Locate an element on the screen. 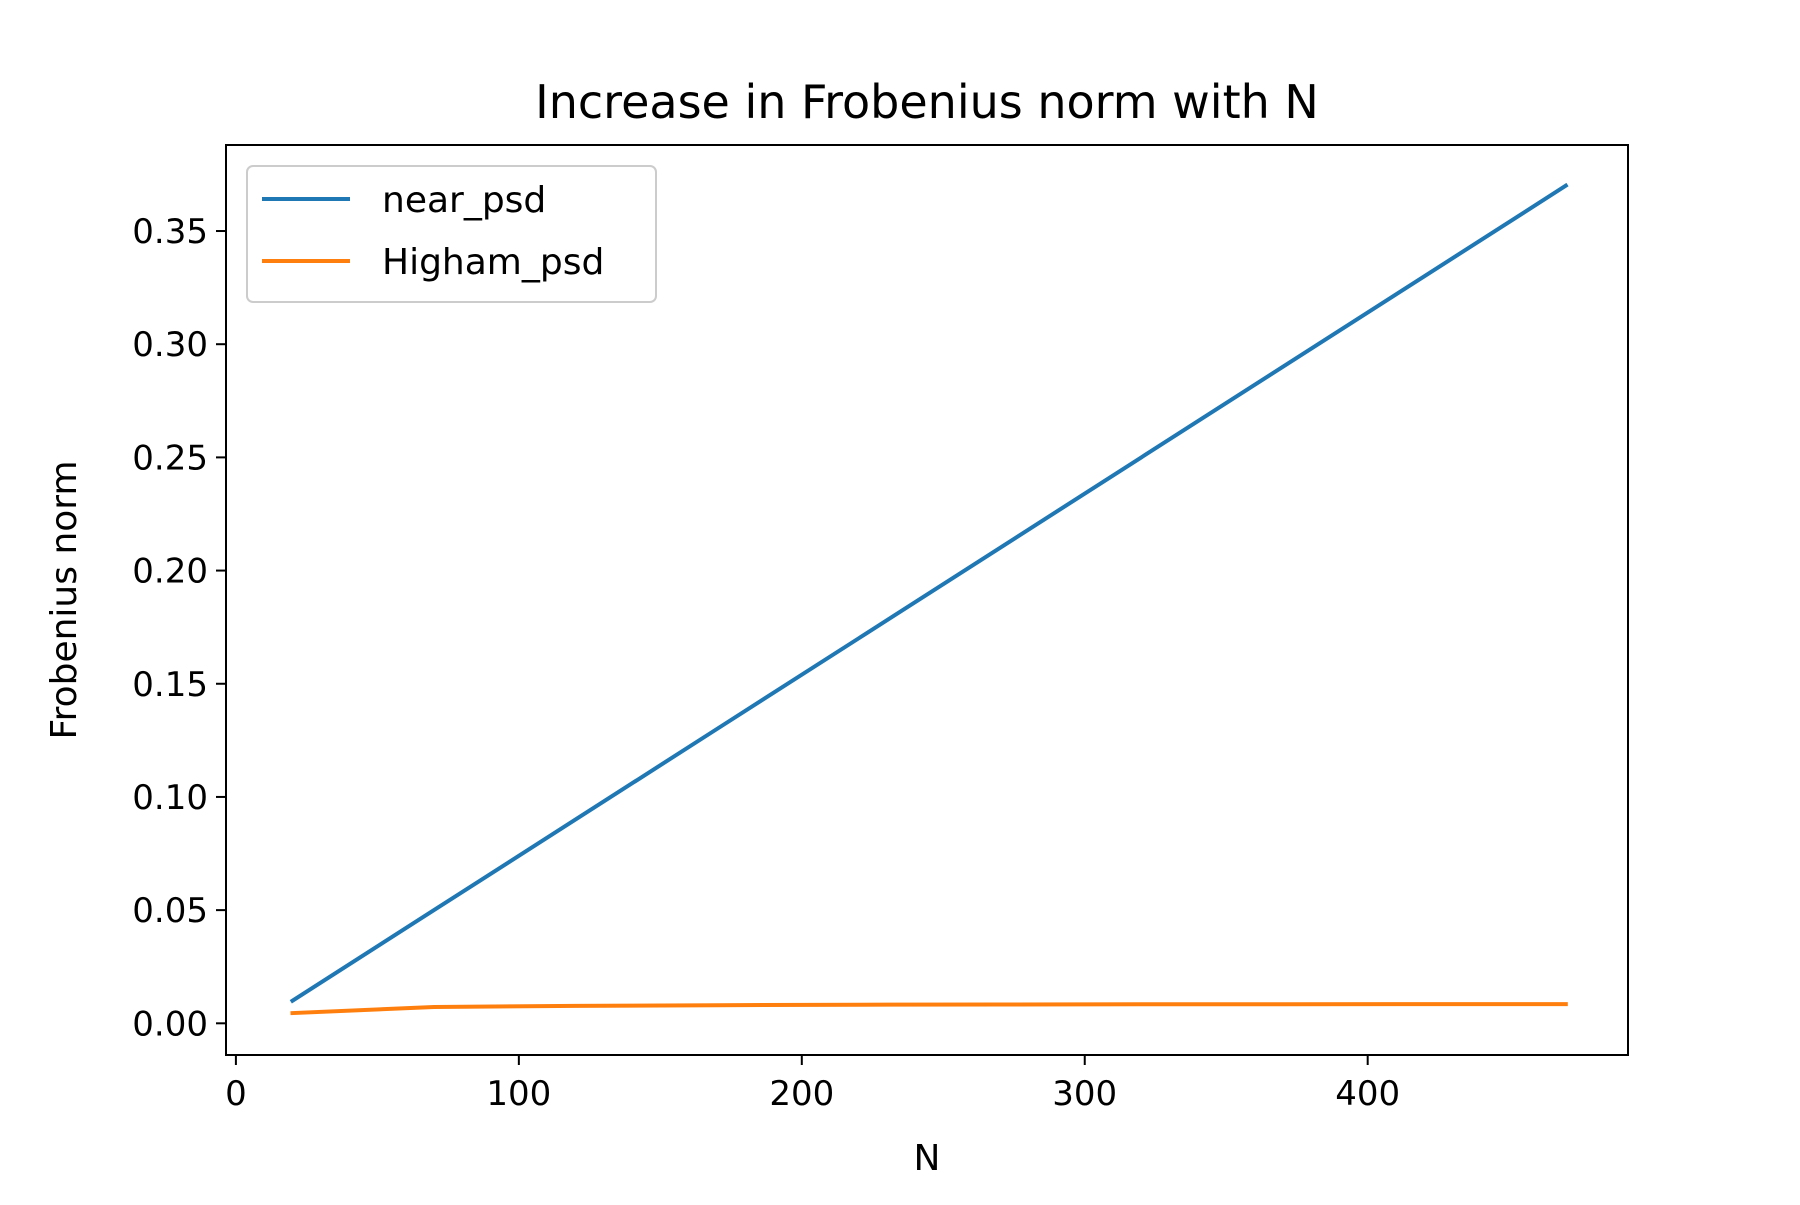 The height and width of the screenshot is (1205, 1800). x-axis-ticks: 0 100 200 300 400 is located at coordinates (812, 1084).